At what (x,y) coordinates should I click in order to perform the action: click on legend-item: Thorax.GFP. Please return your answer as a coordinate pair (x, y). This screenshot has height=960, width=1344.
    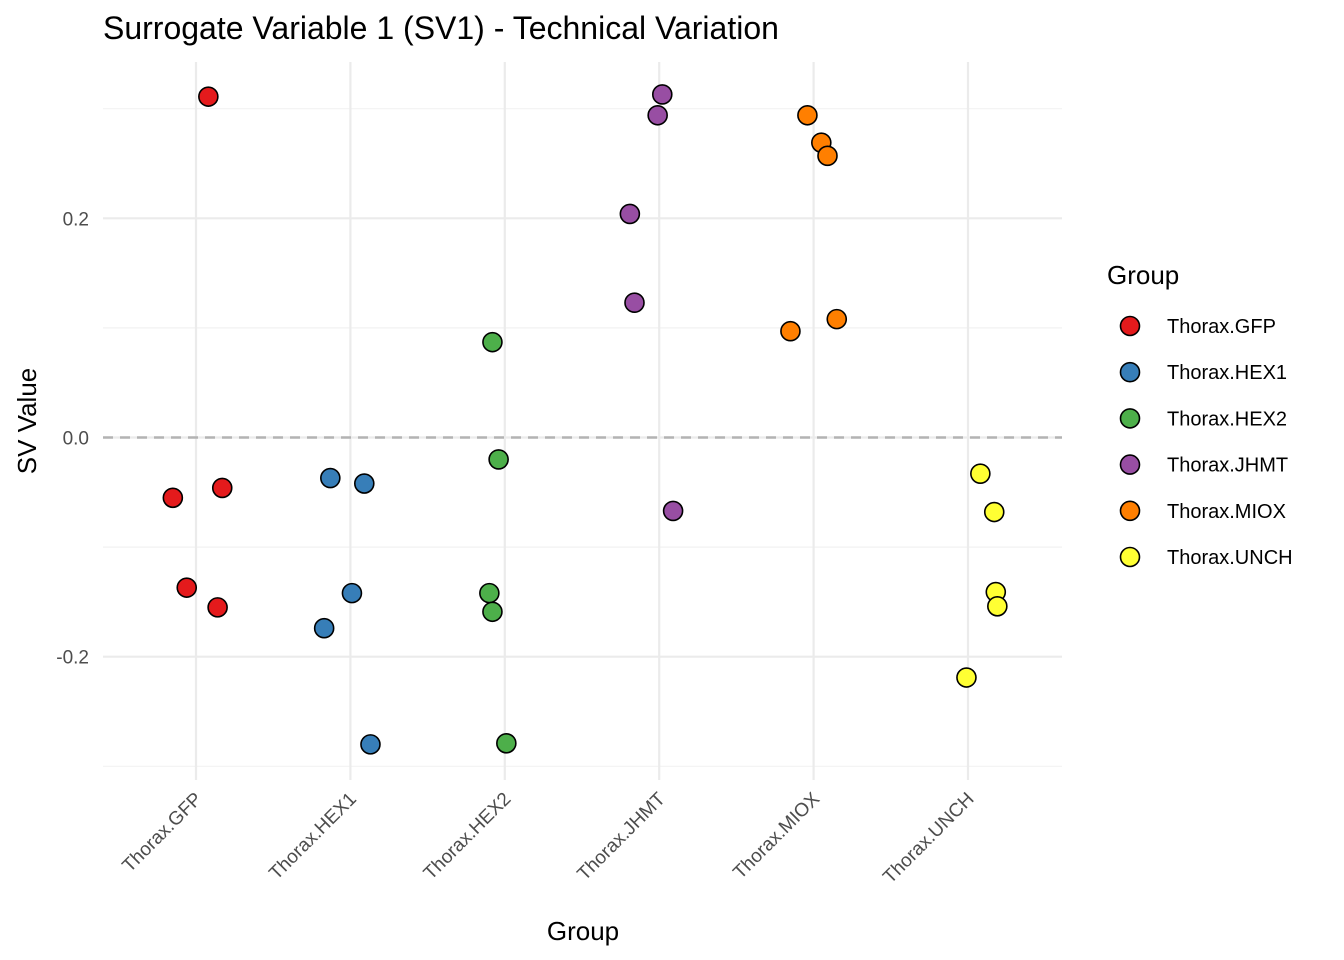
    Looking at the image, I should click on (1197, 326).